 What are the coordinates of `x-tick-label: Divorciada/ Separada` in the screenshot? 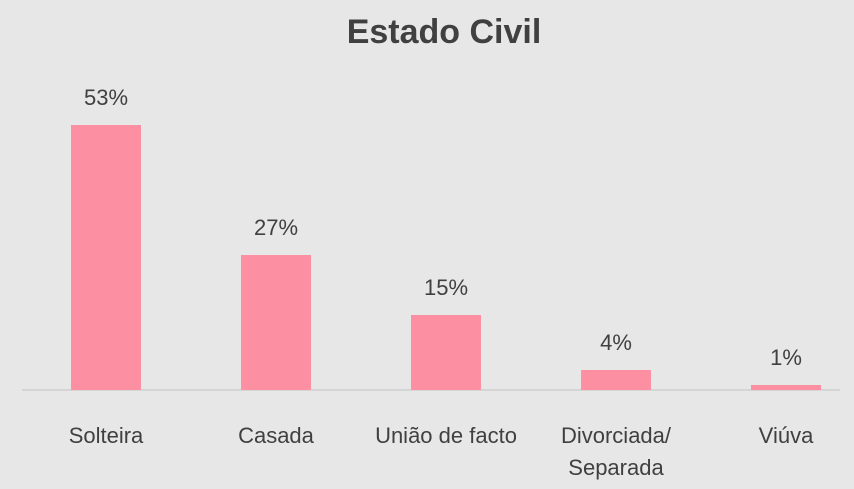 It's located at (616, 451).